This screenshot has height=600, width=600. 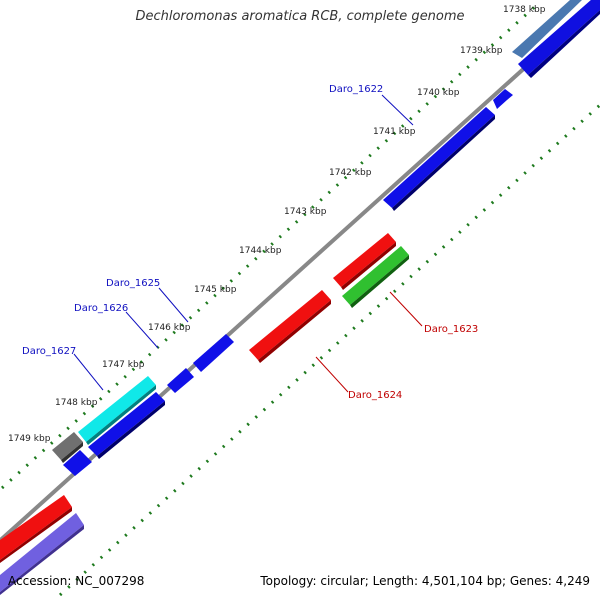 I want to click on tick-label: 1748 kbp, so click(x=76, y=403).